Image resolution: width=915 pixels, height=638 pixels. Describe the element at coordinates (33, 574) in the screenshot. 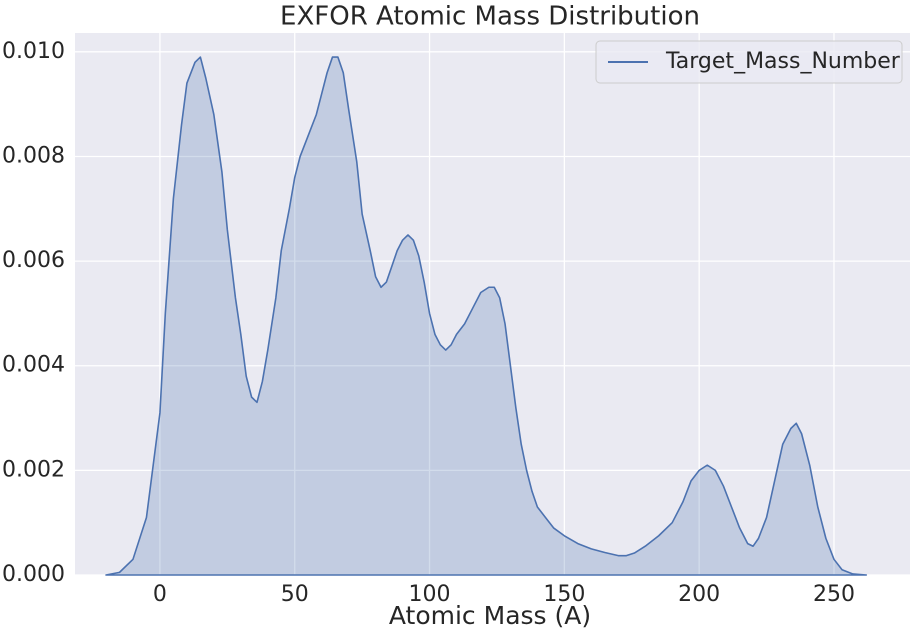

I see `y-tick-label: 0.000` at that location.